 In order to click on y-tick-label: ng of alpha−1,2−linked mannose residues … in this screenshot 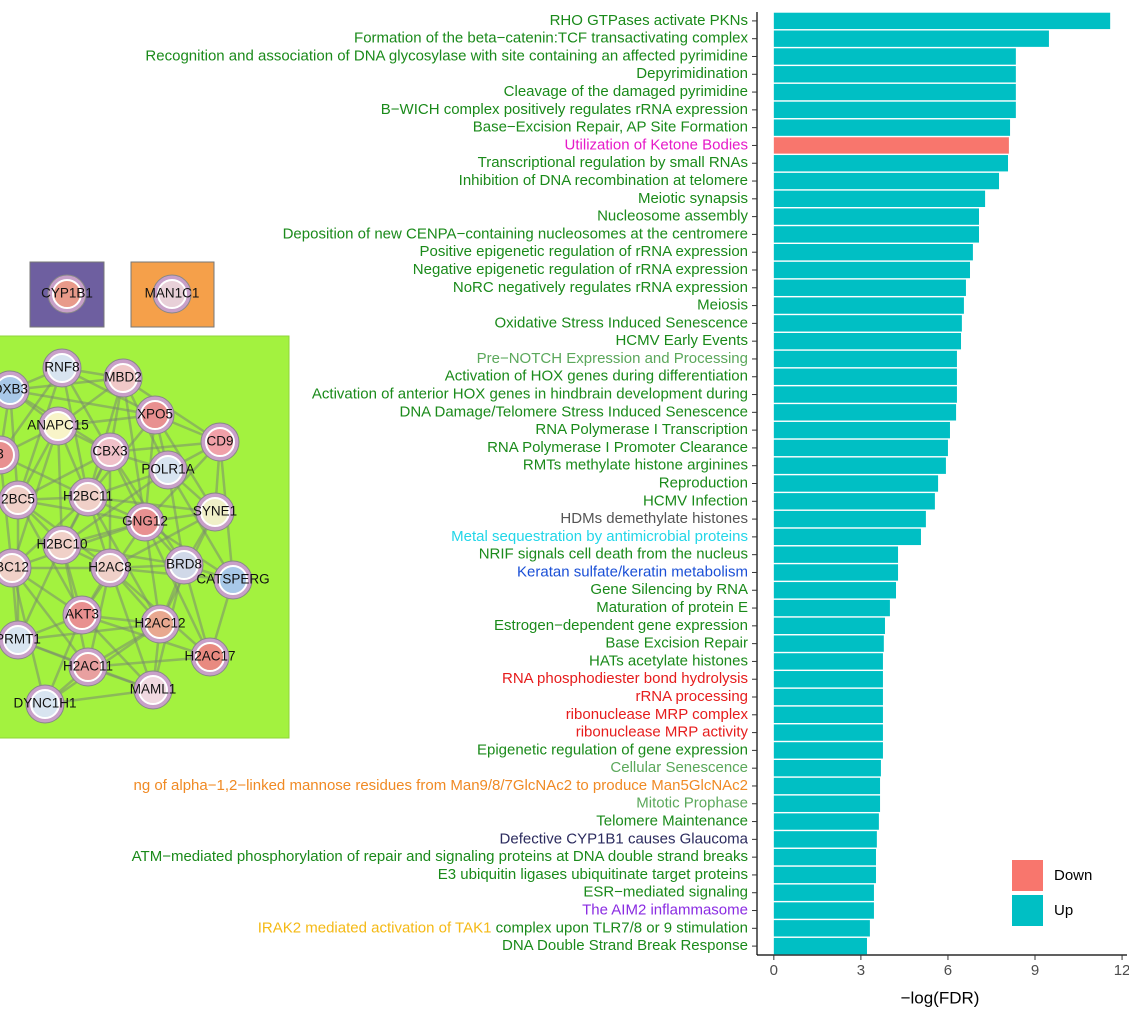, I will do `click(440, 785)`.